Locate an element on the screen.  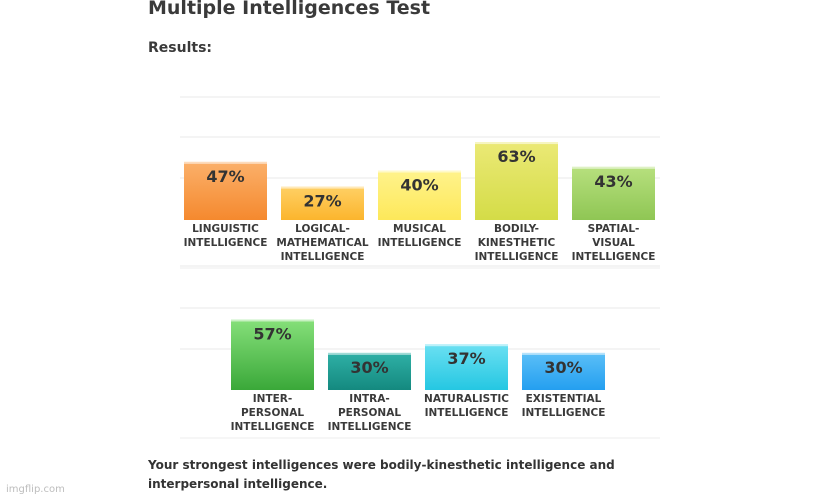
category-label: INTER- is located at coordinates (272, 399).